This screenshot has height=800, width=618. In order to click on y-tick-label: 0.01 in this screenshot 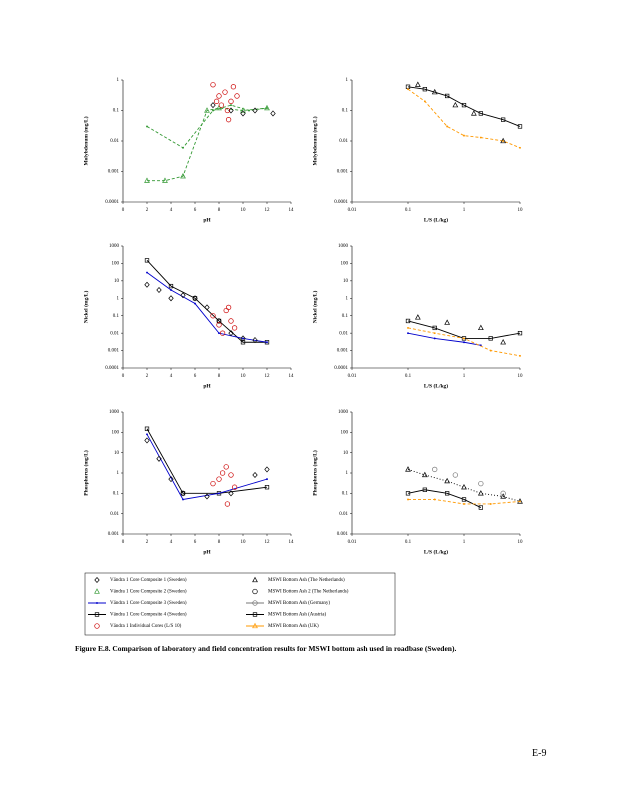, I will do `click(343, 141)`.